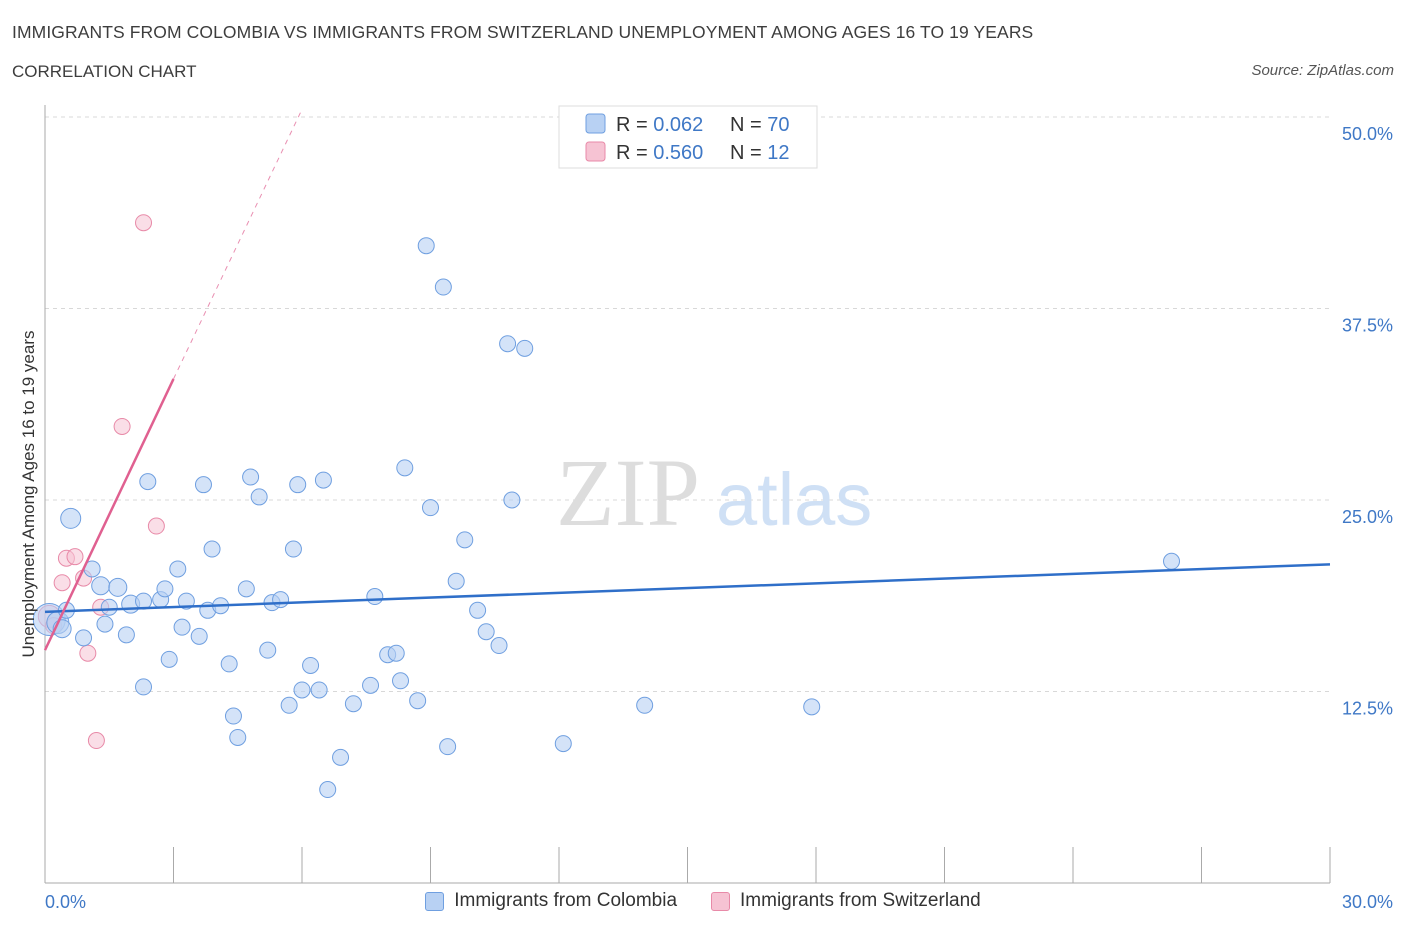  I want to click on legend-item-switzerland: Immigrants from Switzerland, so click(846, 901).